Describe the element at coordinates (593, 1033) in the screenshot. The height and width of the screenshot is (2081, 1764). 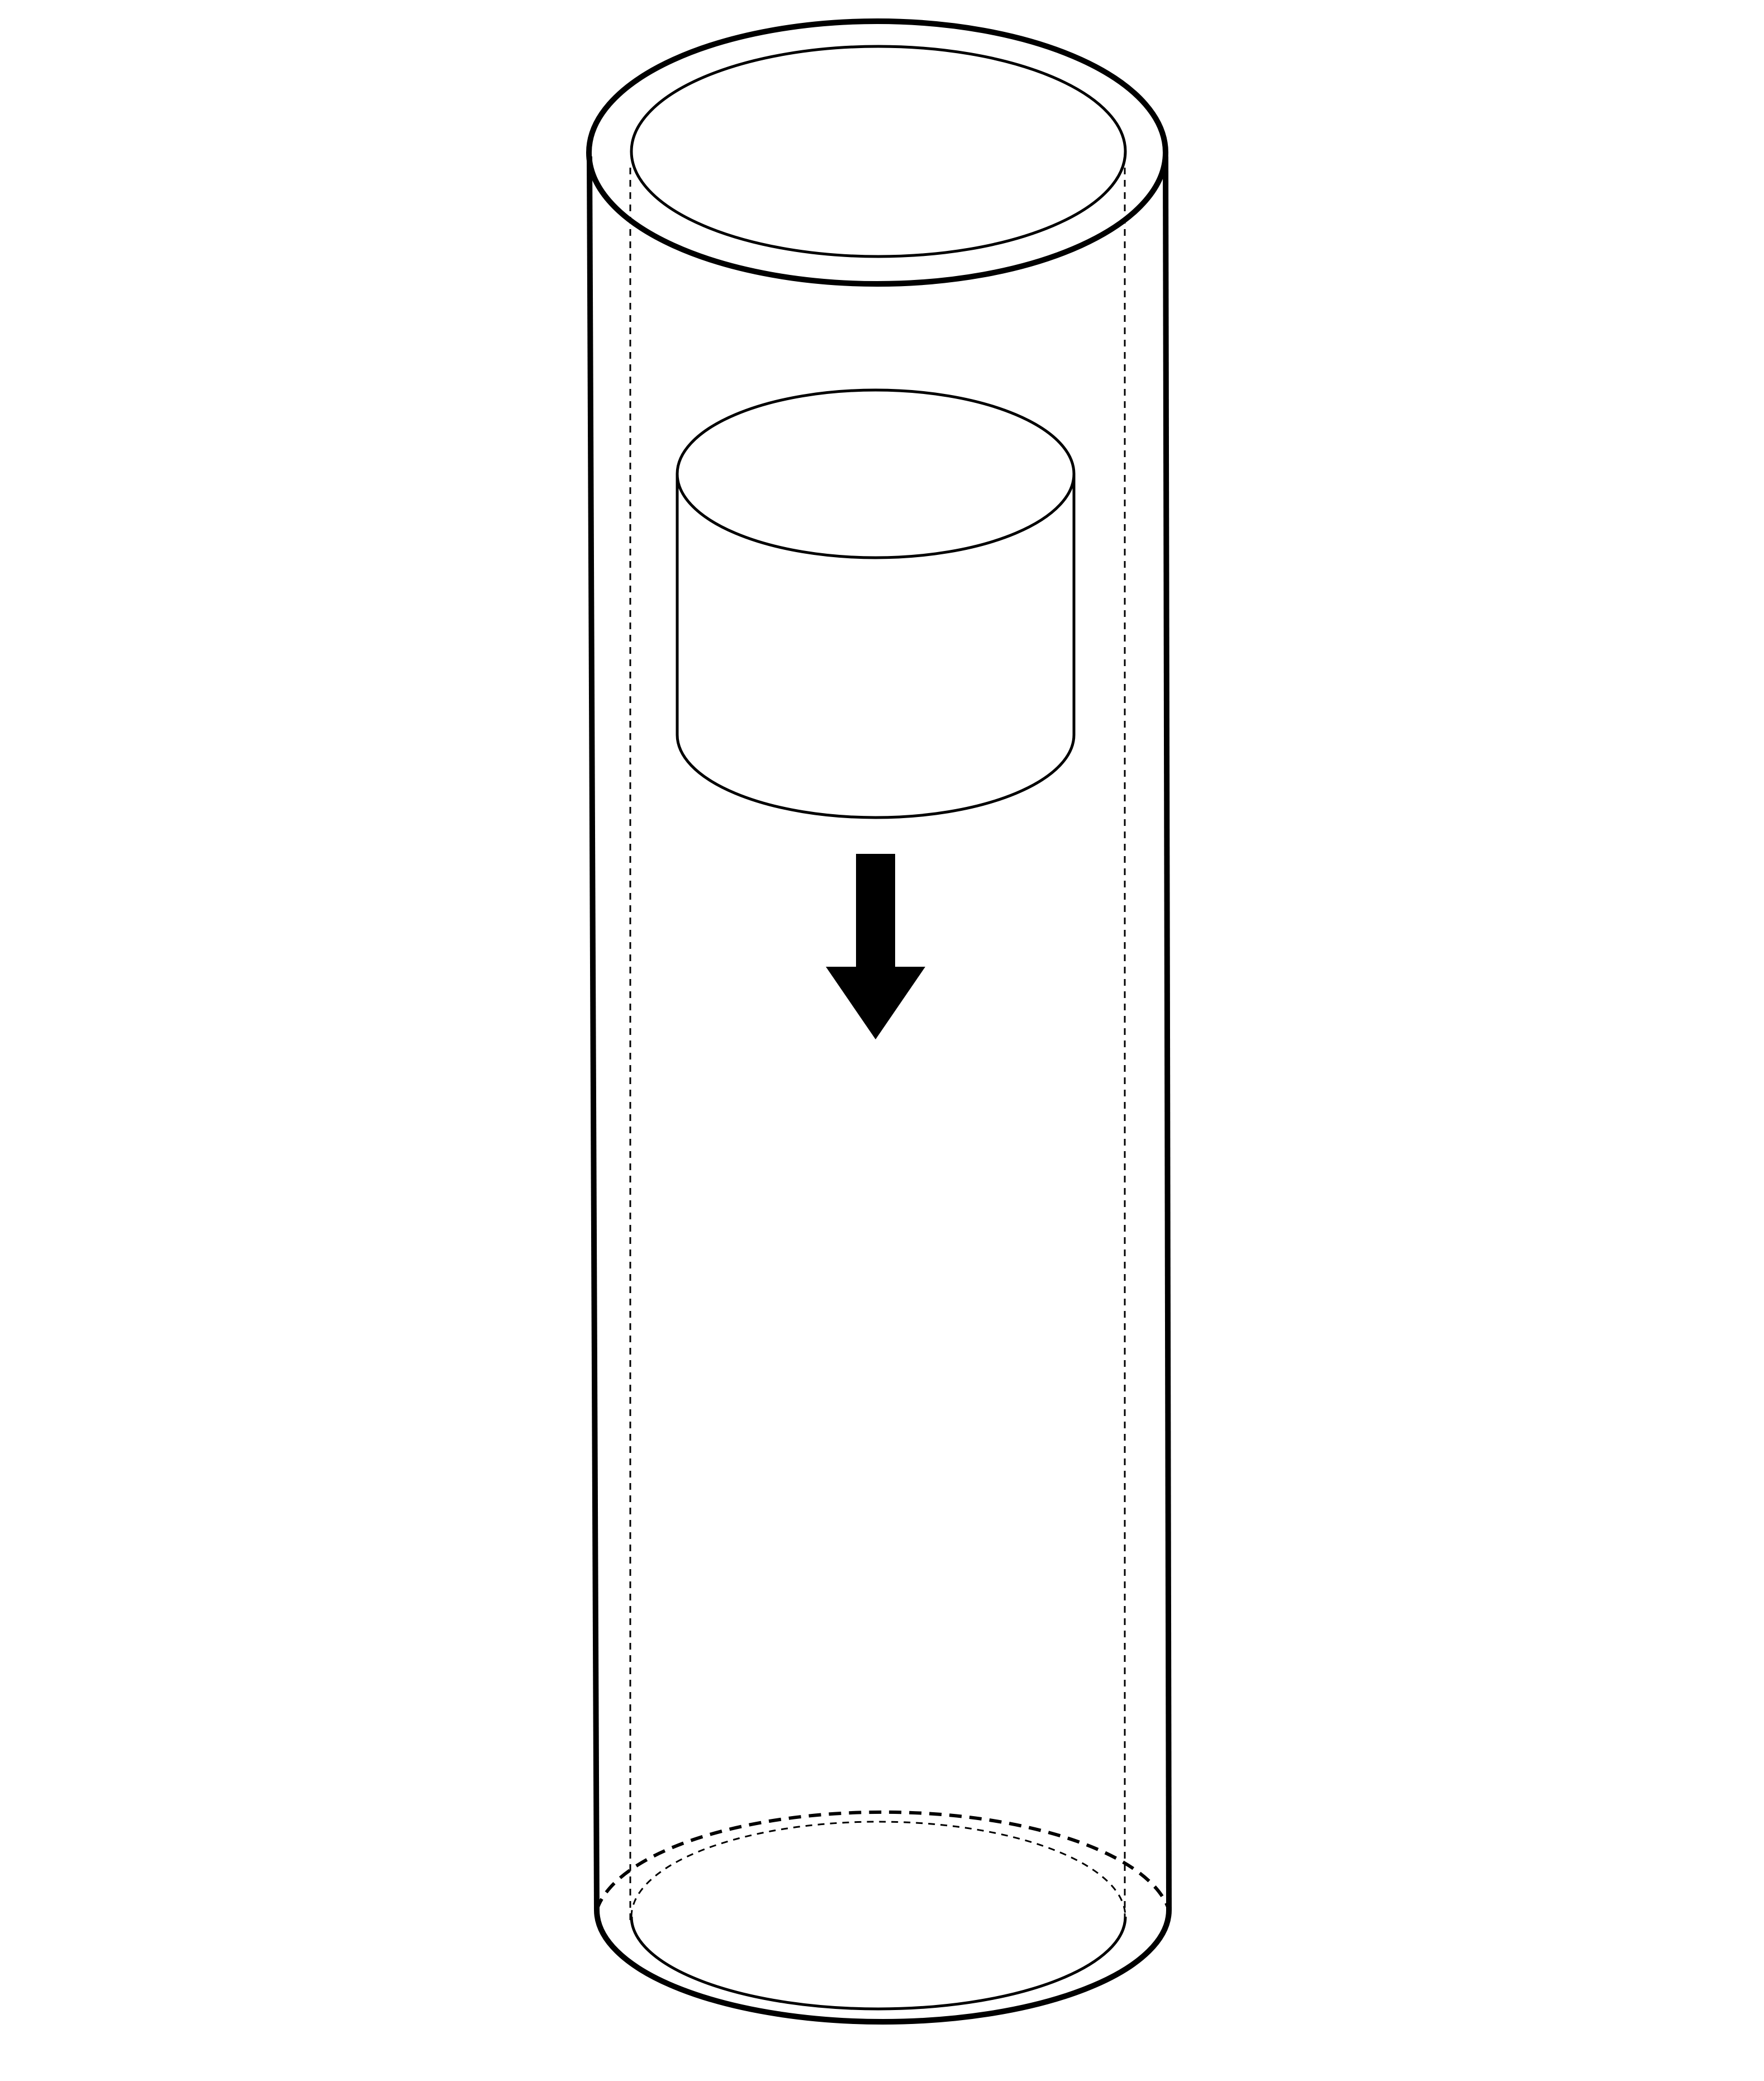
I see `outer-tube-left-wall` at that location.